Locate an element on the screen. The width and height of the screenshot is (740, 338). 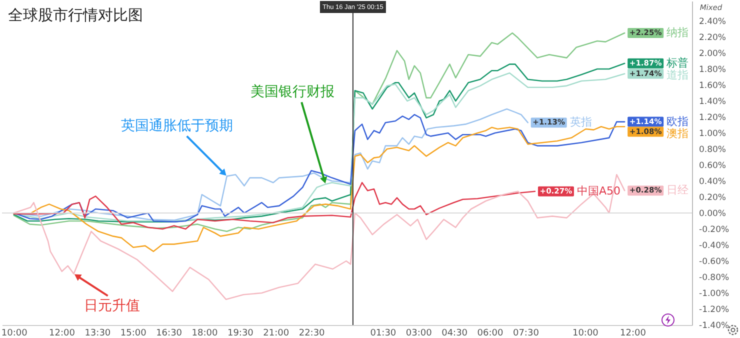
y-tick-label: 0.80% is located at coordinates (712, 150).